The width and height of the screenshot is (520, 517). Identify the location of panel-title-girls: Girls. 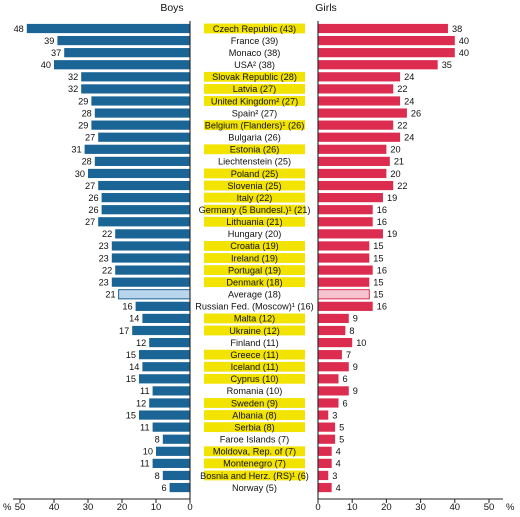
(326, 8).